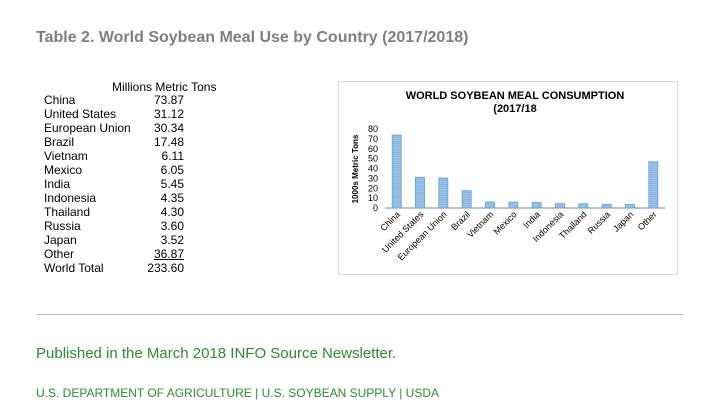 This screenshot has width=720, height=412. I want to click on chart-title: WORLD SOYBEAN MEAL CONSUMPTION, so click(515, 96).